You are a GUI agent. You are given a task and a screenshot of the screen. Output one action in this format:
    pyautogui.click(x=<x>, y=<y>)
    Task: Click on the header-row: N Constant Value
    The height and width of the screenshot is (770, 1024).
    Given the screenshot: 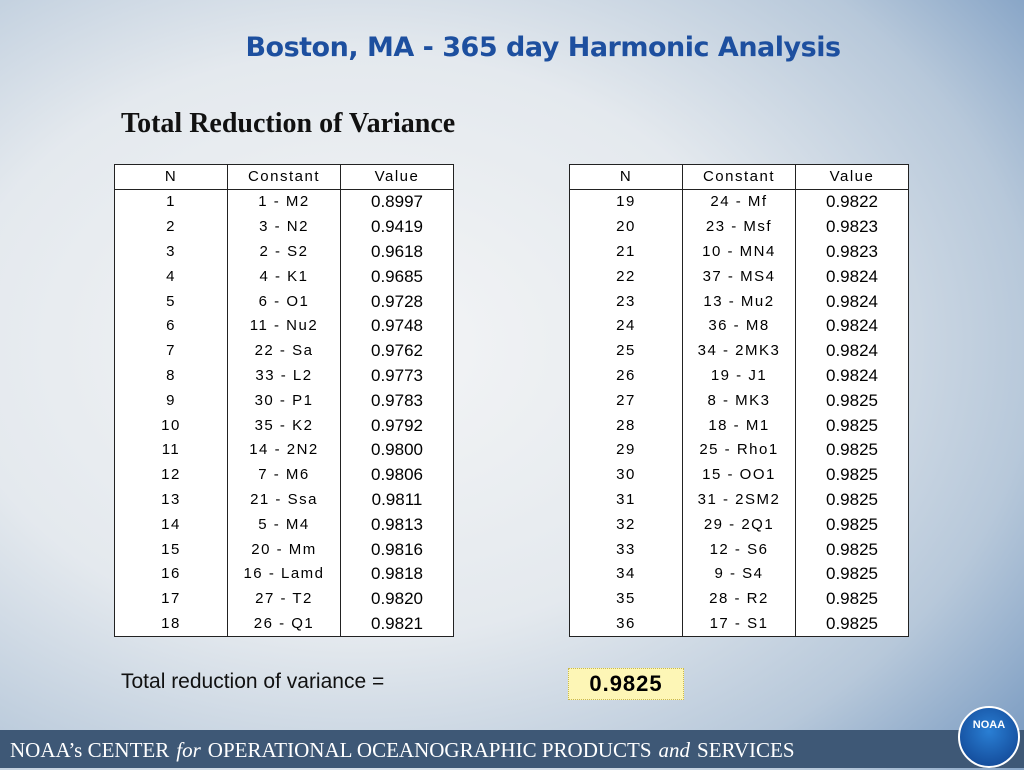 What is the action you would take?
    pyautogui.click(x=739, y=177)
    